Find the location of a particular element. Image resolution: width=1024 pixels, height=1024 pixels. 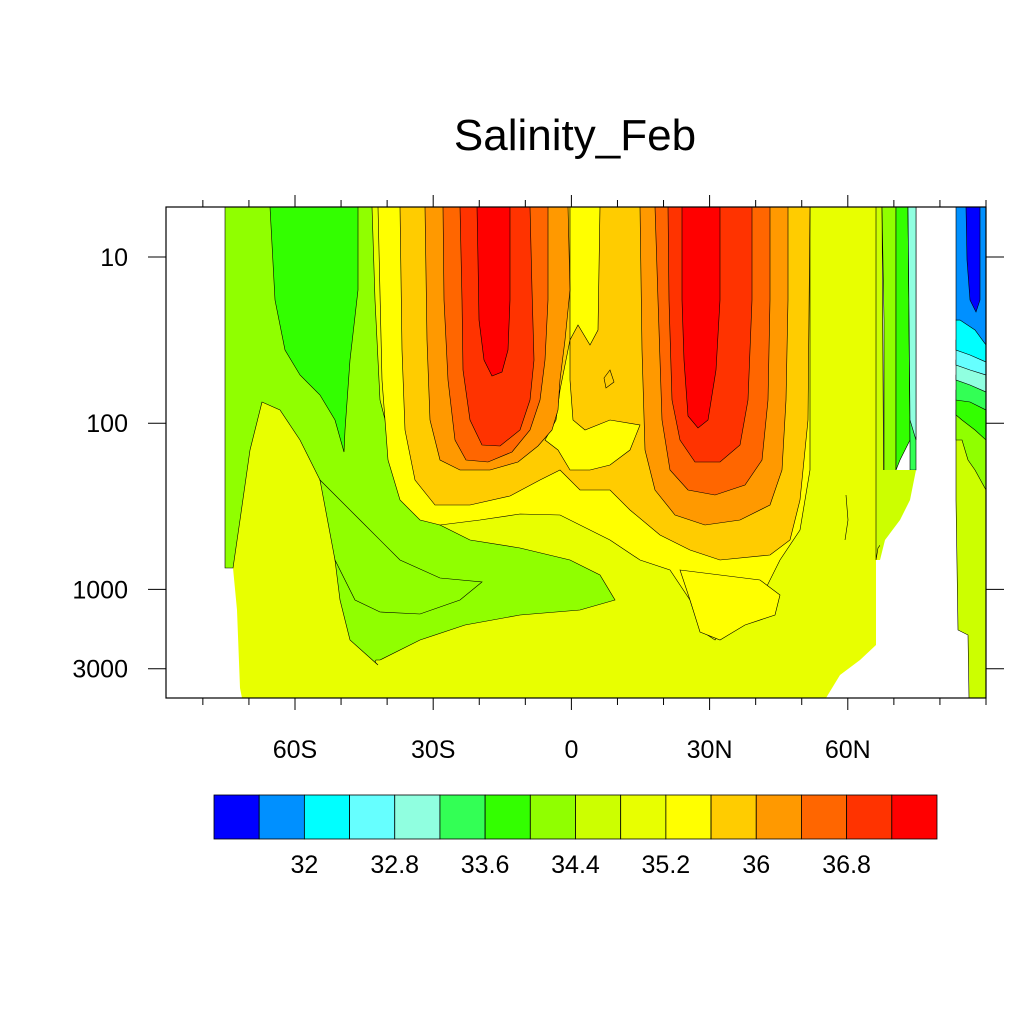

x-tick-label: 60N is located at coordinates (848, 750).